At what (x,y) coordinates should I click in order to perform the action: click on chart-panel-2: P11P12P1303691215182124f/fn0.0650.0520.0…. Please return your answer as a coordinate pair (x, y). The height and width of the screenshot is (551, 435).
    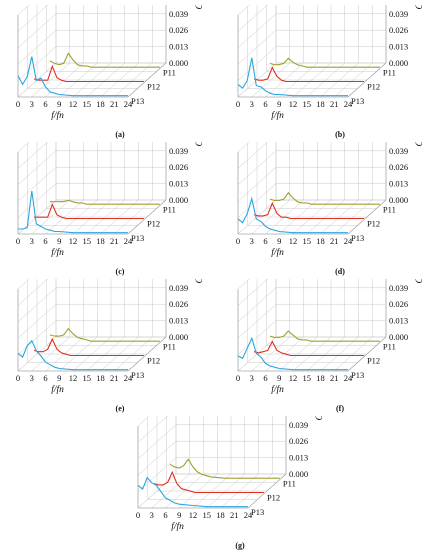
    Looking at the image, I should click on (330, 72).